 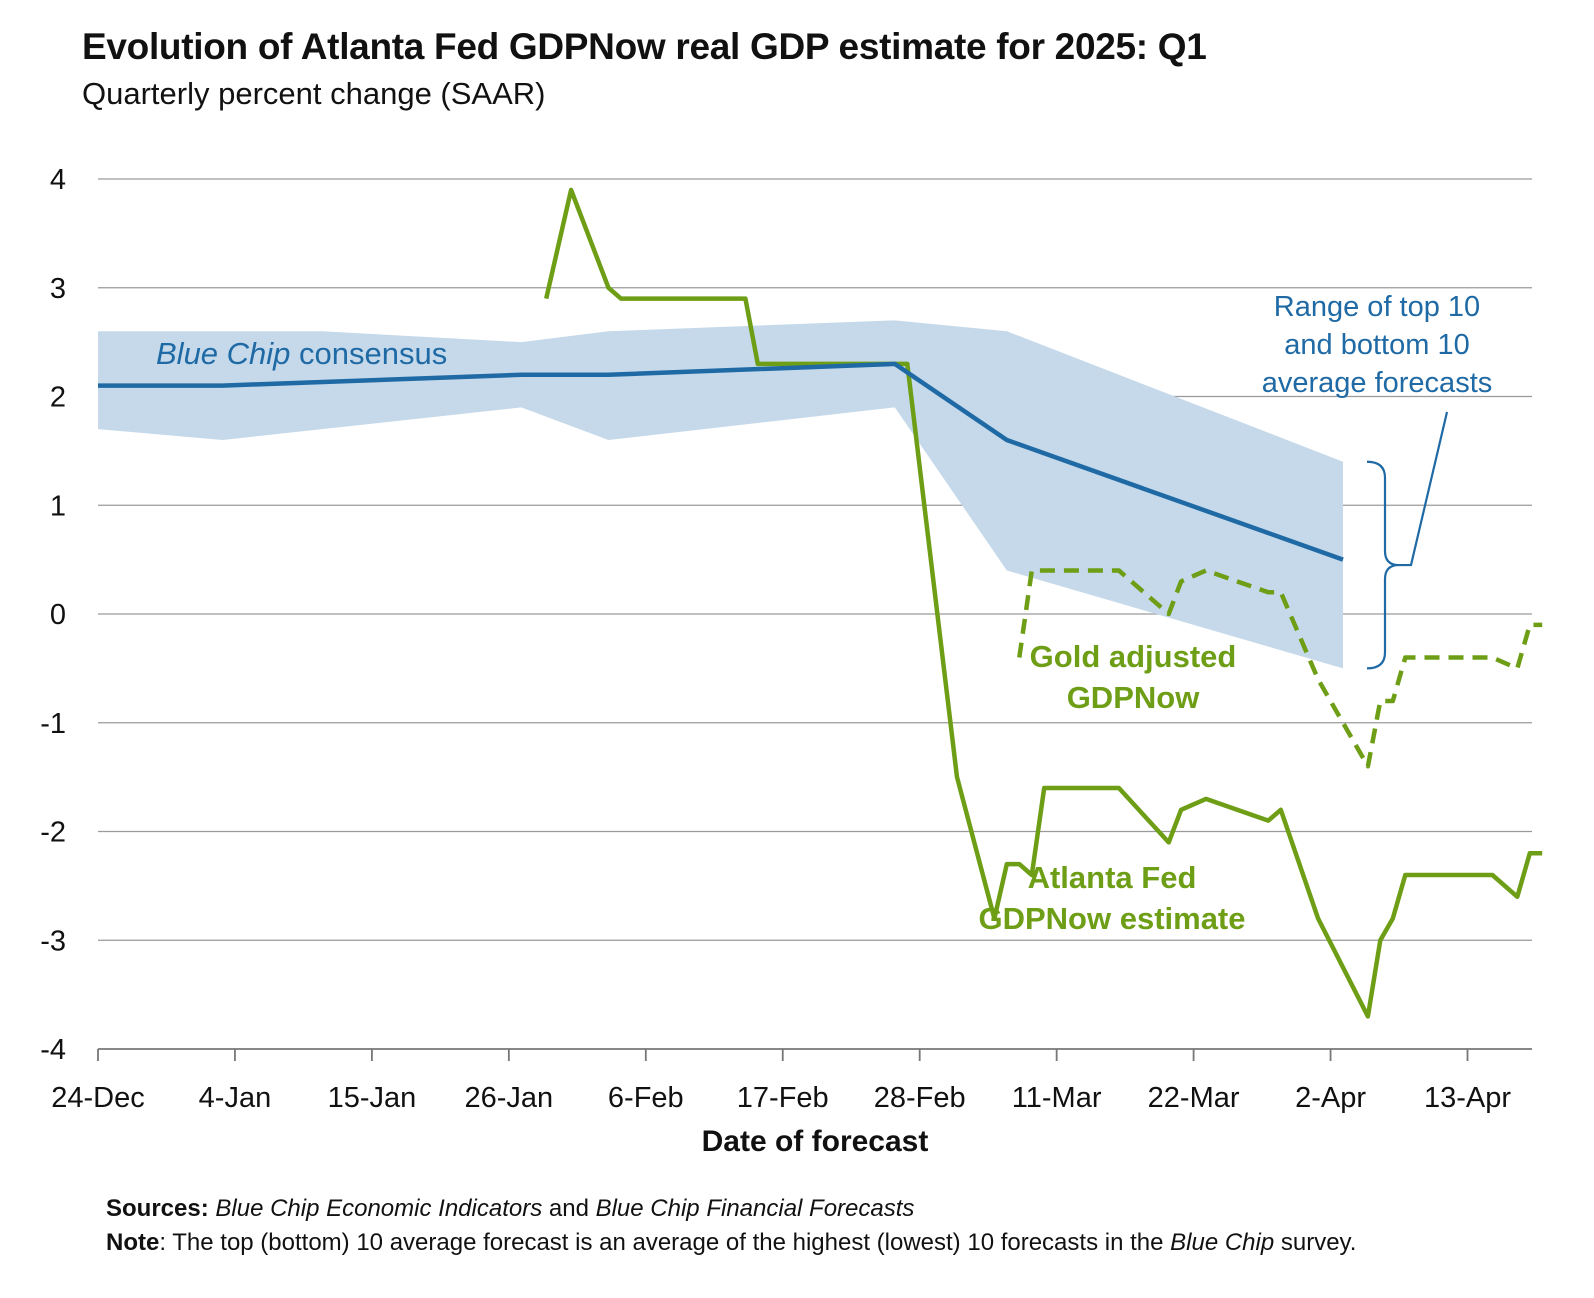 I want to click on y-axis-tick-labels: 4 3 2 1 0 -1 -2 -3 -4, so click(x=53, y=615).